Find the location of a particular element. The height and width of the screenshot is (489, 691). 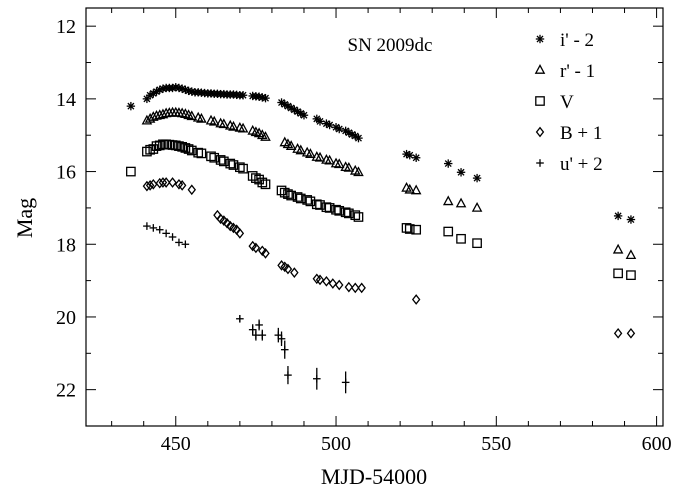

y-tick-label: 20 is located at coordinates (66, 318).